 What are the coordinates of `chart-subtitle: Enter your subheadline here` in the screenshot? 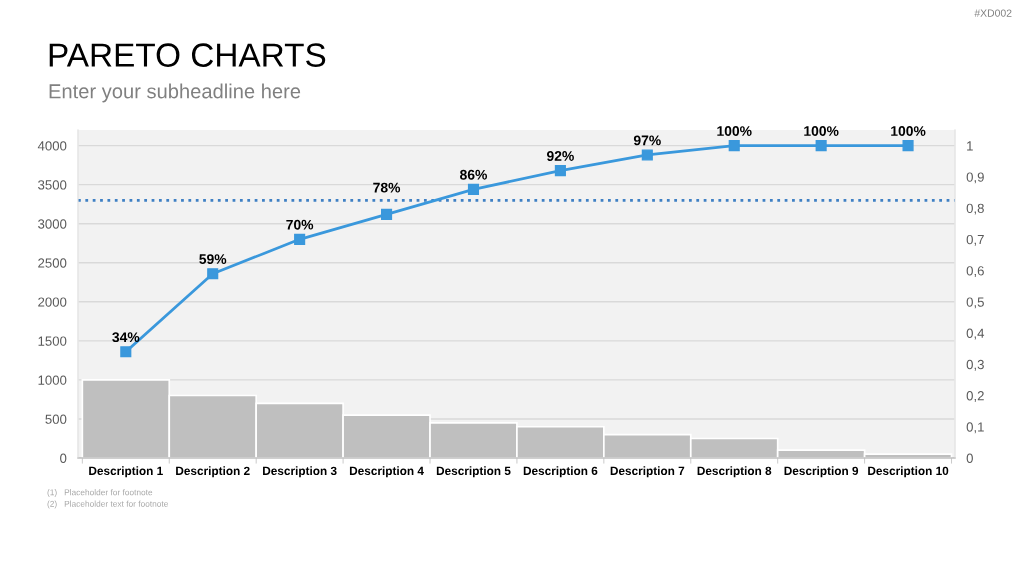 It's located at (175, 93).